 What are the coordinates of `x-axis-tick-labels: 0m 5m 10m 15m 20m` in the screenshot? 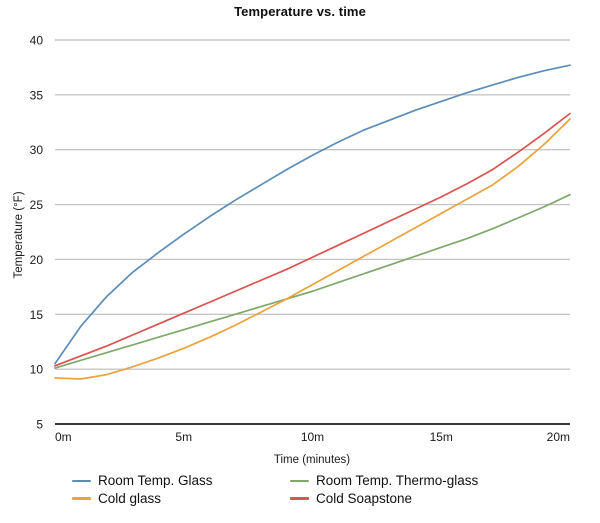 It's located at (312, 437).